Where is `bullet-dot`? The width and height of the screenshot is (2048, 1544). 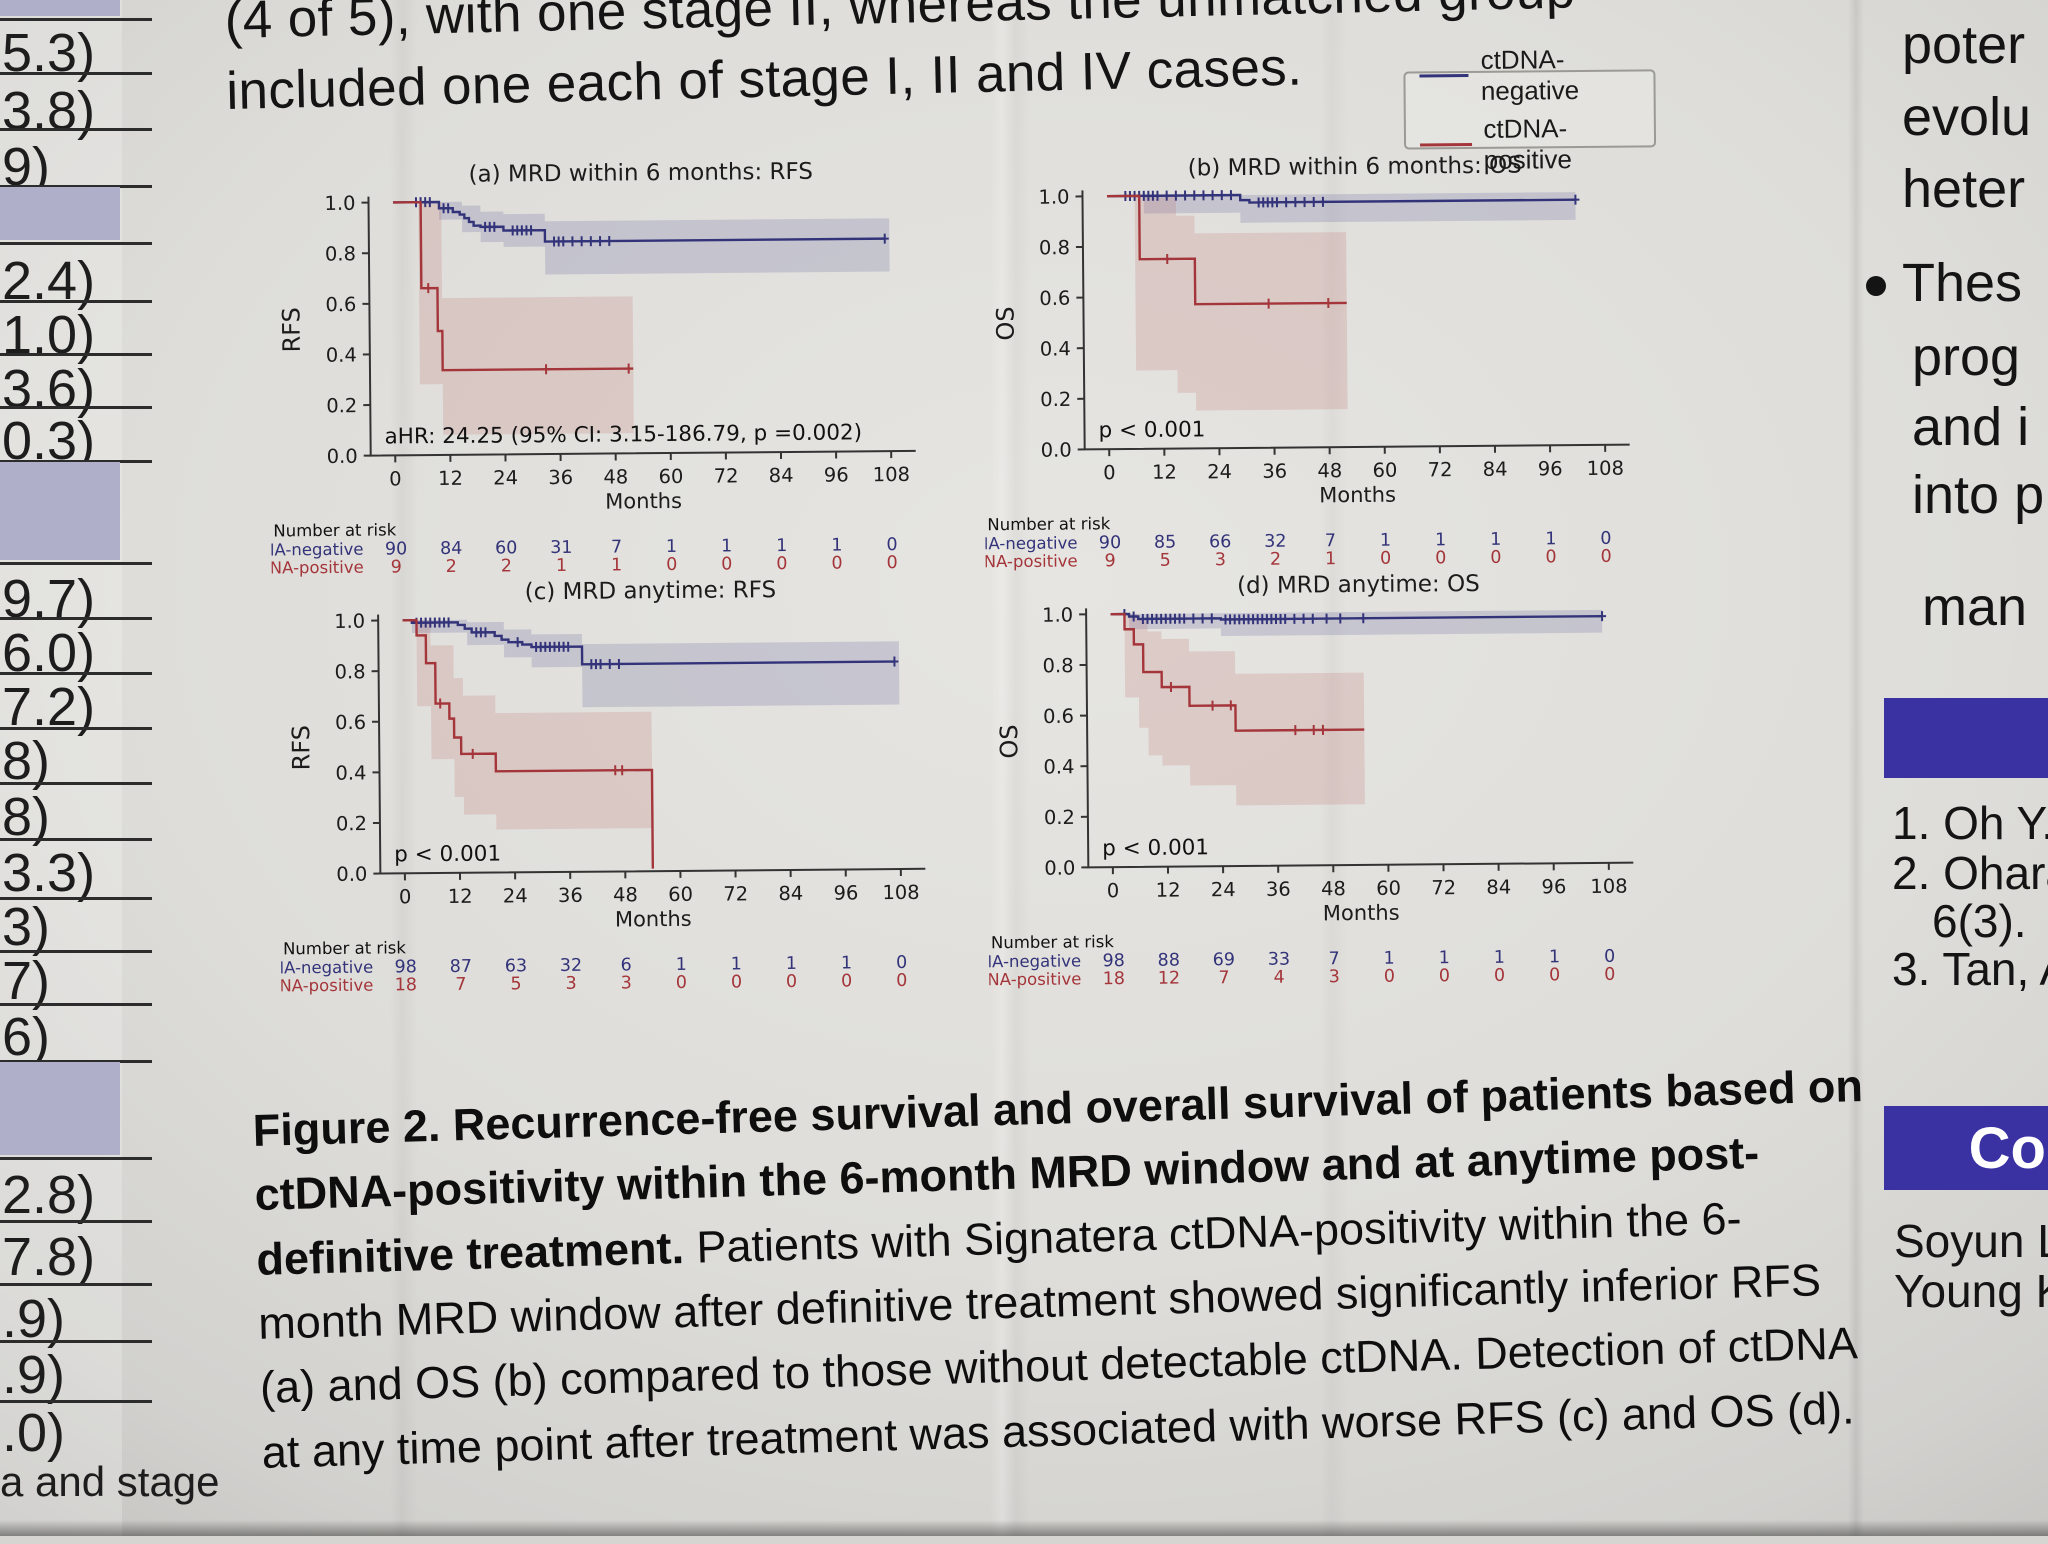
bullet-dot is located at coordinates (1876, 286).